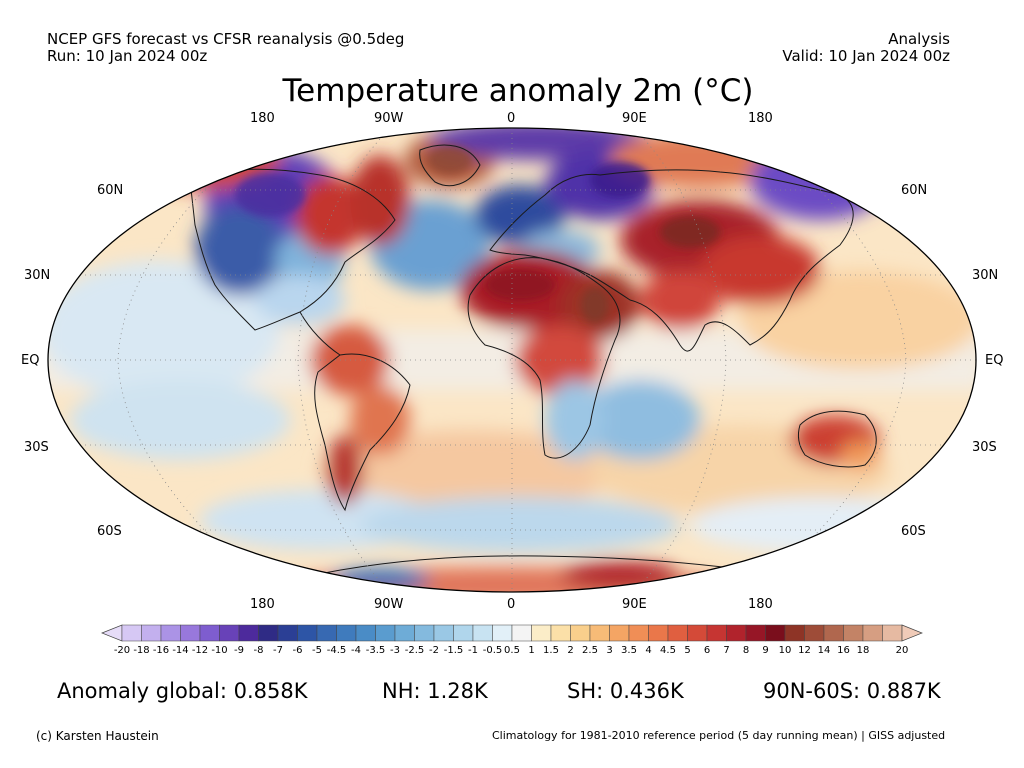  I want to click on lon-label-bottom-0: 0, so click(511, 604).